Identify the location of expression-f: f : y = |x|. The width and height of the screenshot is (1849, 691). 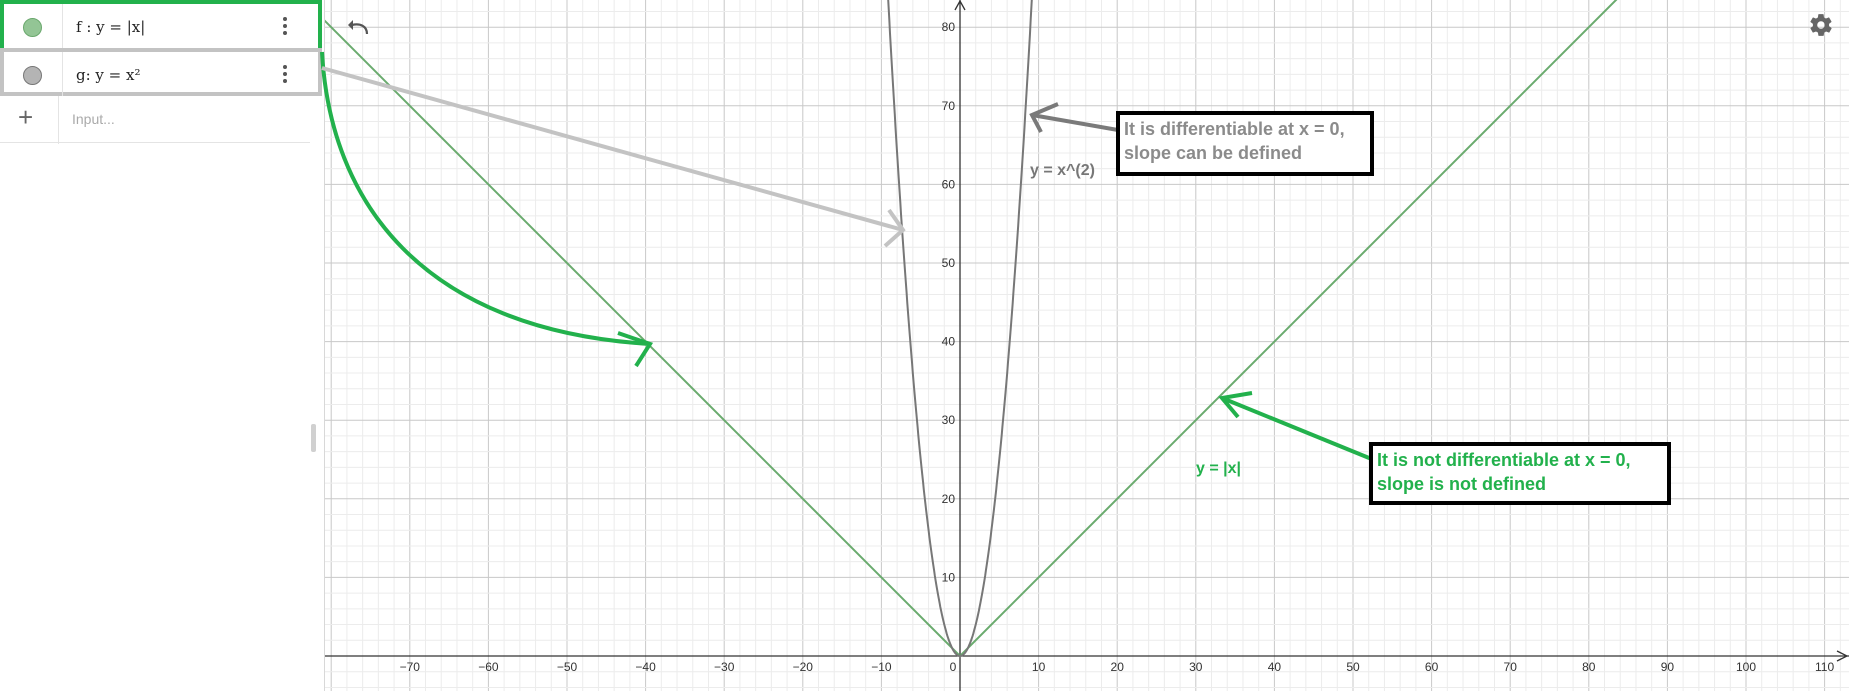
(111, 27).